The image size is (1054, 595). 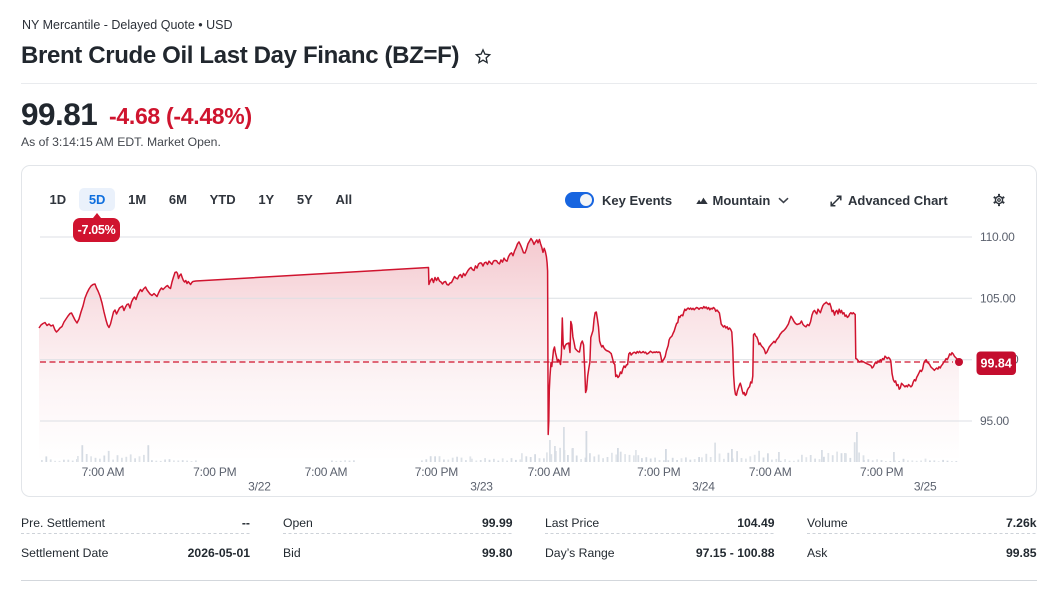 I want to click on svg-text: 95.00, so click(x=995, y=421).